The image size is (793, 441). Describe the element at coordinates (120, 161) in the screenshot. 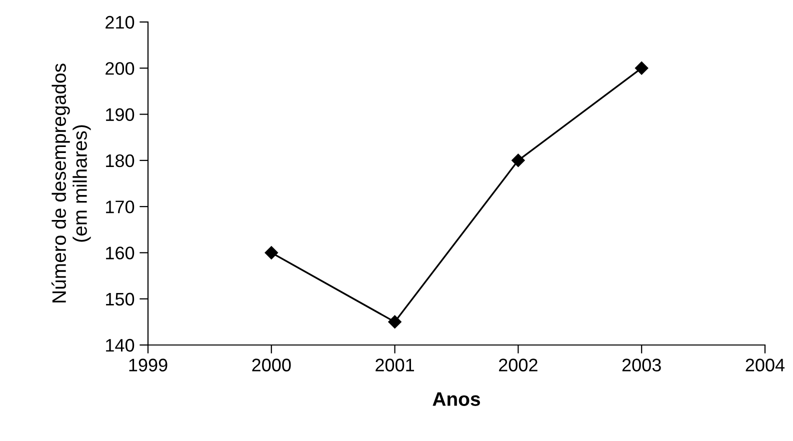

I see `y-tick-label: 180` at that location.